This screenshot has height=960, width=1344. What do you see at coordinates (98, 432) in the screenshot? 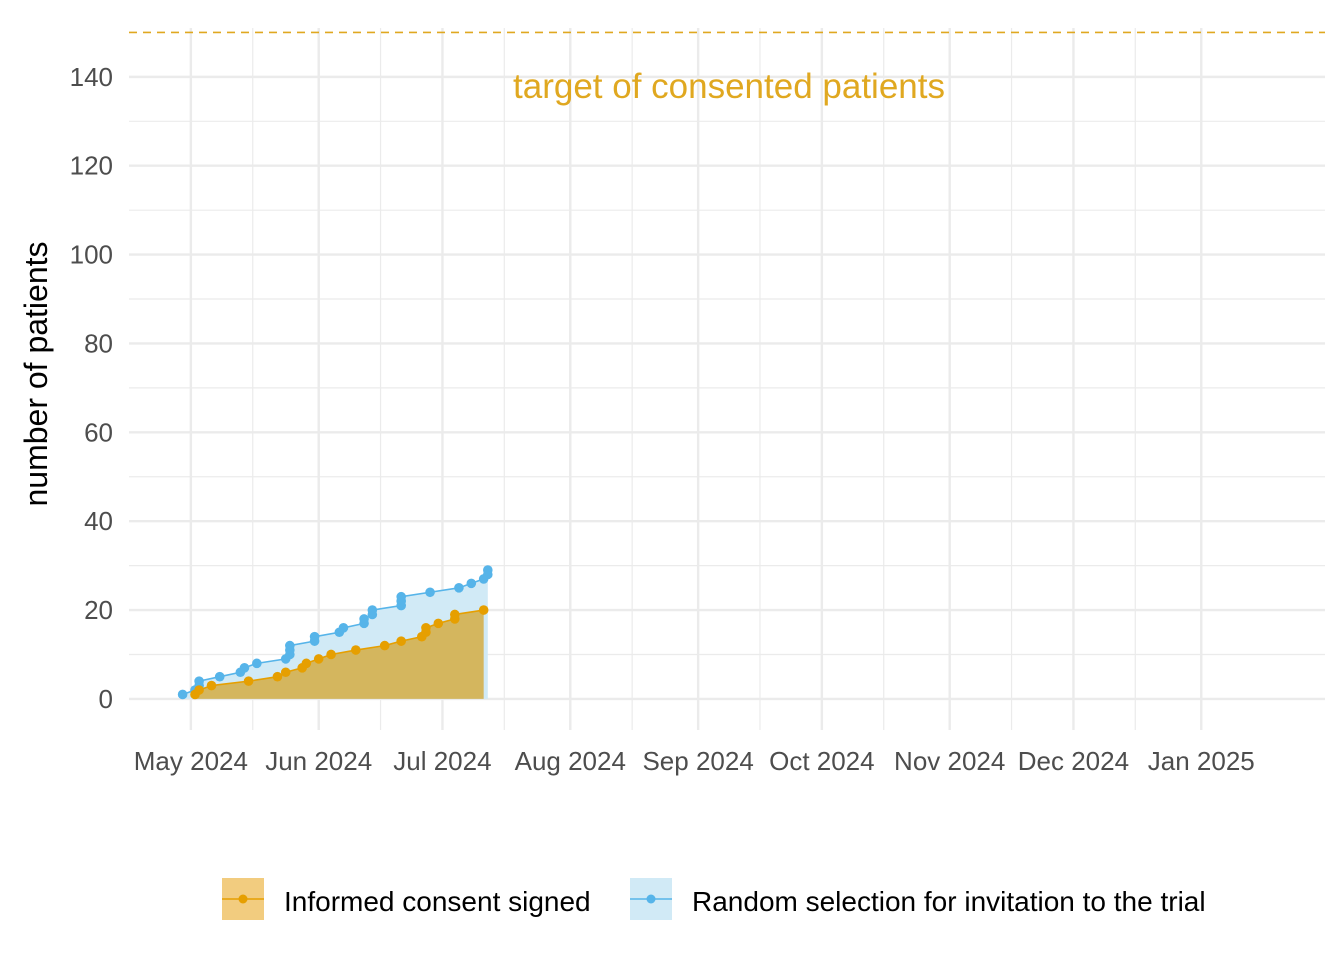
I see `y-tick-label: 60` at bounding box center [98, 432].